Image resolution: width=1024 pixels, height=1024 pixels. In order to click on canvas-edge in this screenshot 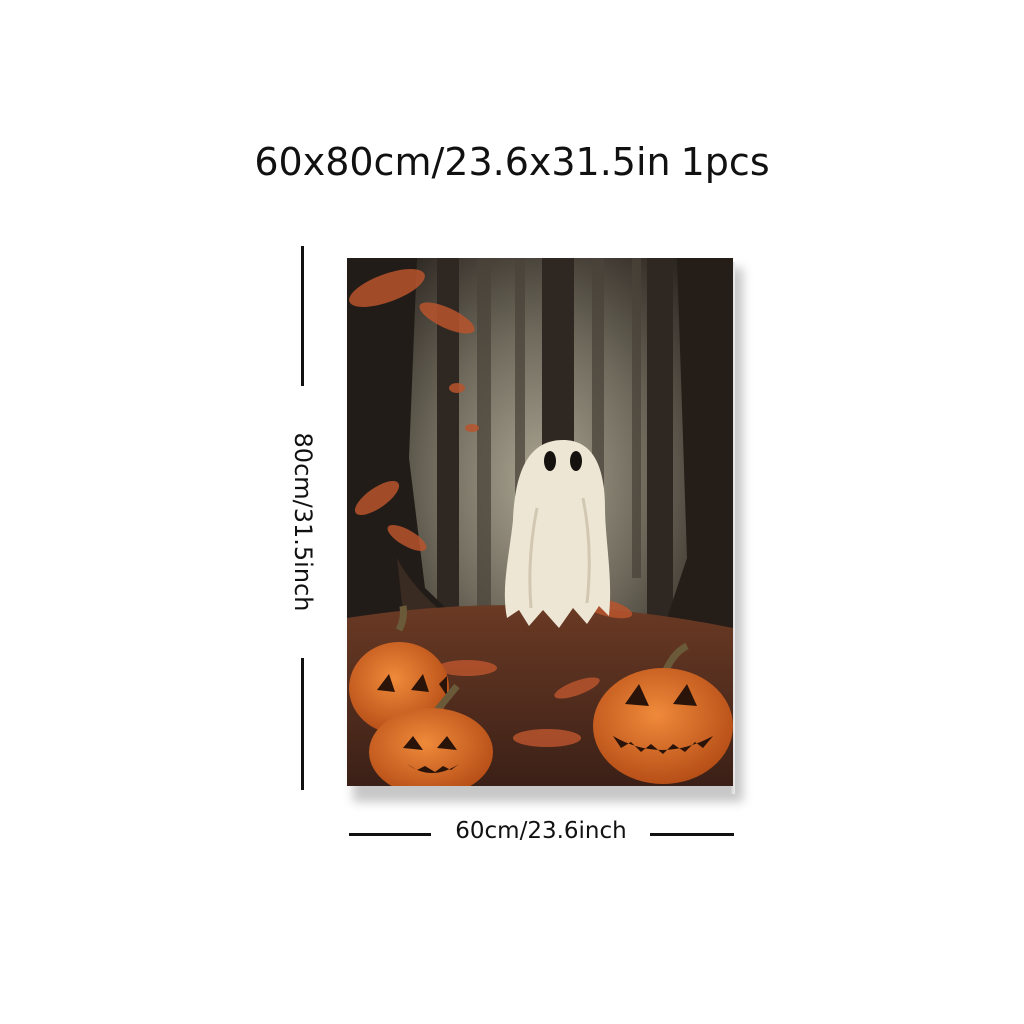, I will do `click(733, 528)`.